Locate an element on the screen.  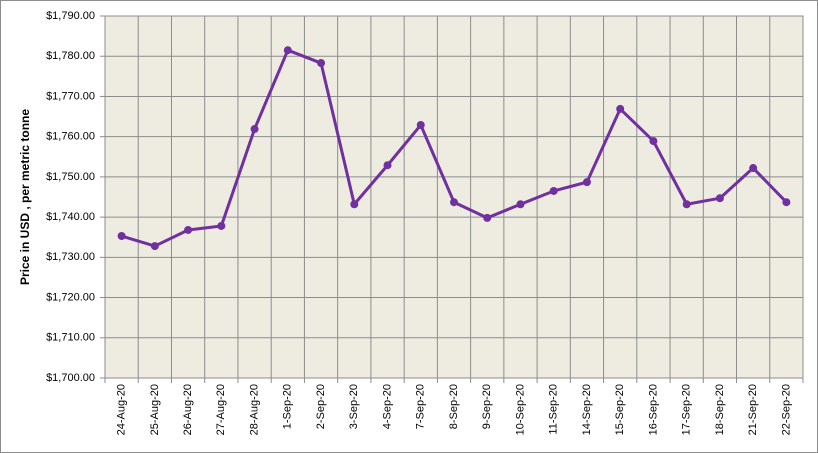
x-tick-label: 18-Sep-20 is located at coordinates (720, 409).